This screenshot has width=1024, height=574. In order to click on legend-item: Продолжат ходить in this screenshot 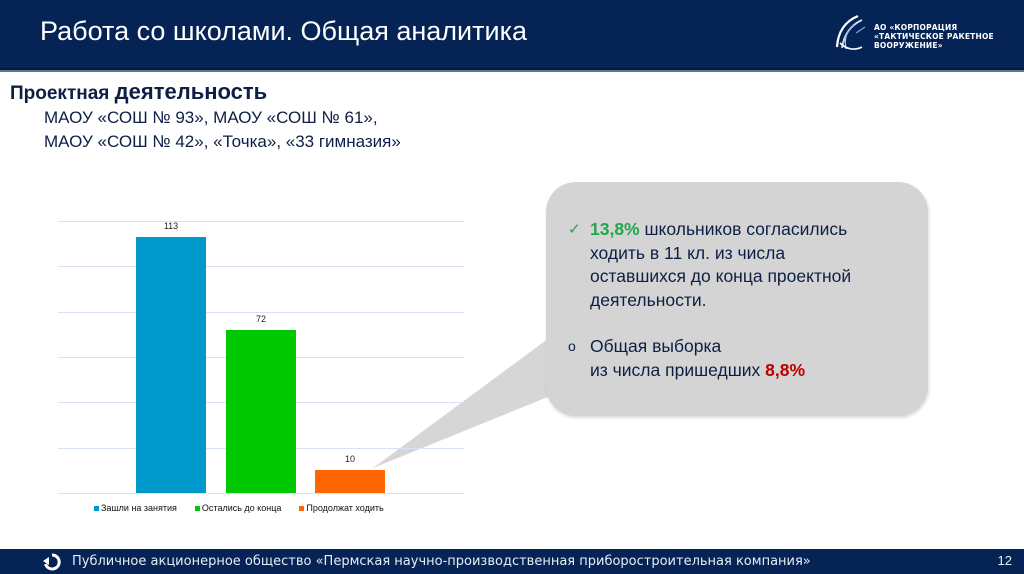, I will do `click(341, 508)`.